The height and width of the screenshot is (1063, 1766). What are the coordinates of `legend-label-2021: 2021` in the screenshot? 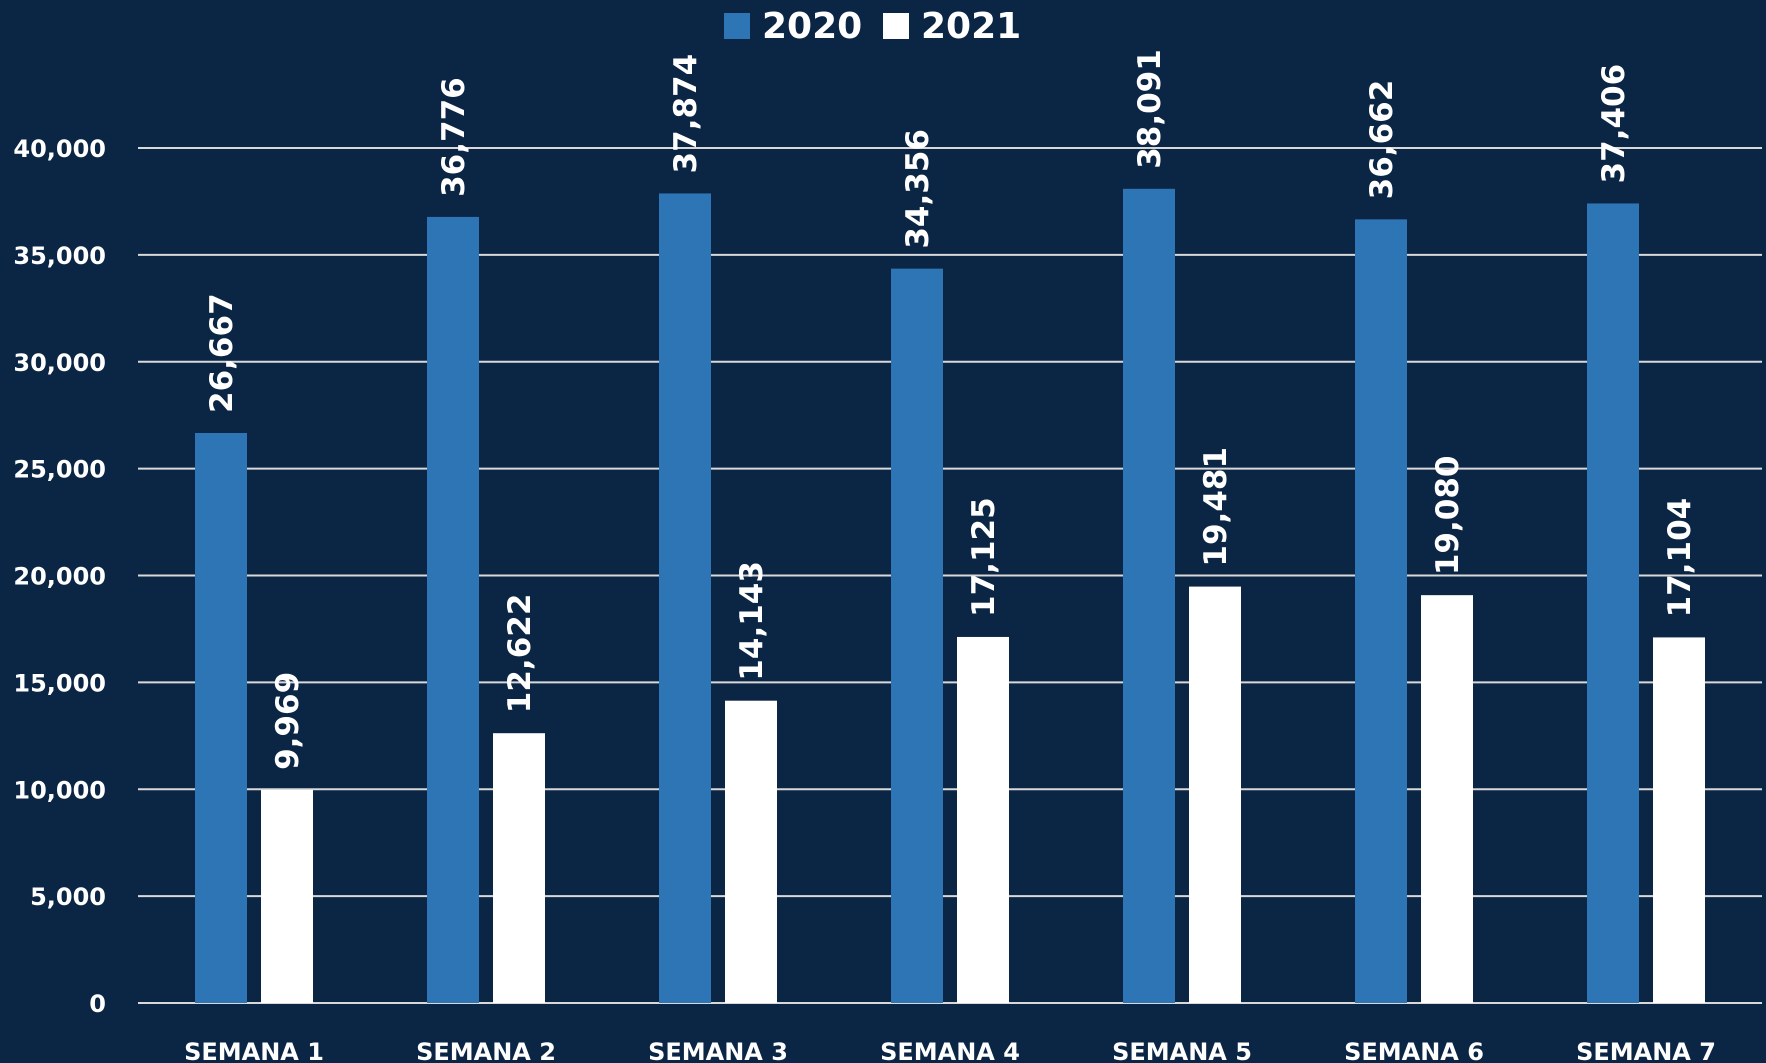 It's located at (971, 26).